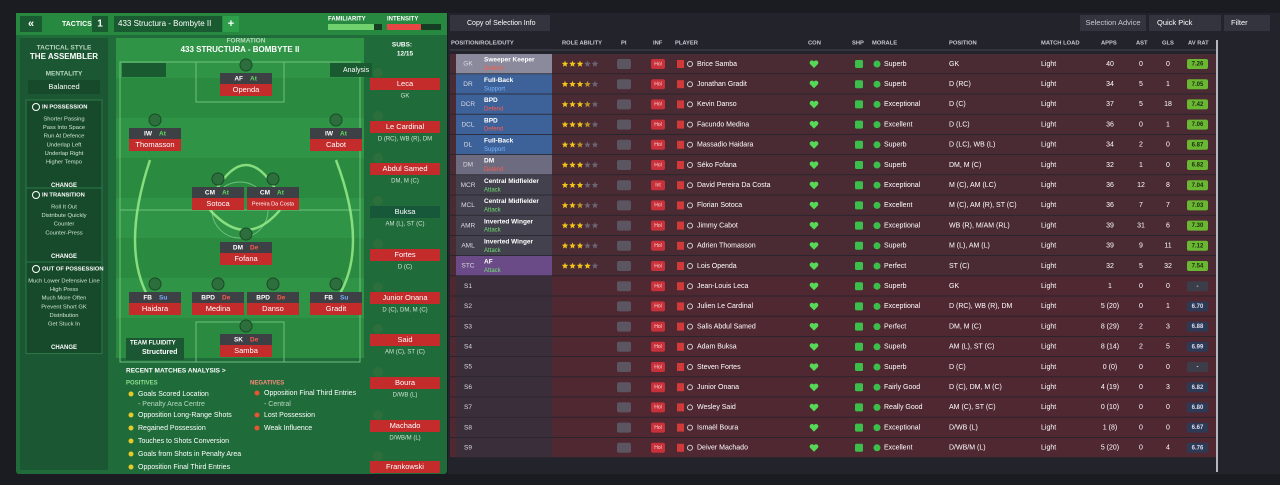 The image size is (1280, 485). I want to click on label: Leca, so click(405, 83).